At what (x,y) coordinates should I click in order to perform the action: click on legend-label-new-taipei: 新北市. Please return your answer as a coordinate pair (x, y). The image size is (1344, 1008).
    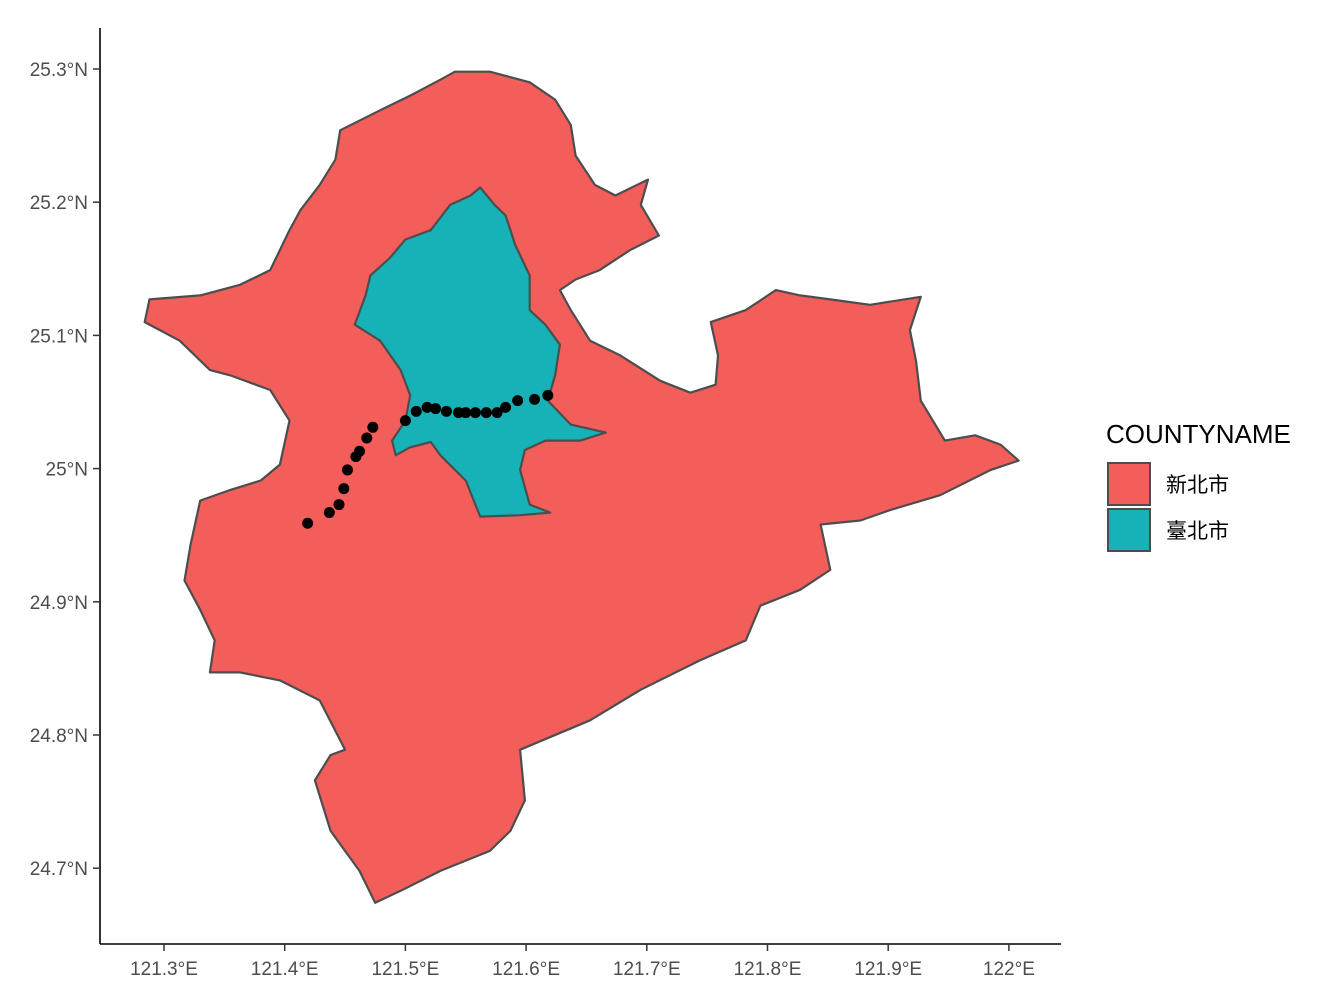
    Looking at the image, I should click on (1197, 485).